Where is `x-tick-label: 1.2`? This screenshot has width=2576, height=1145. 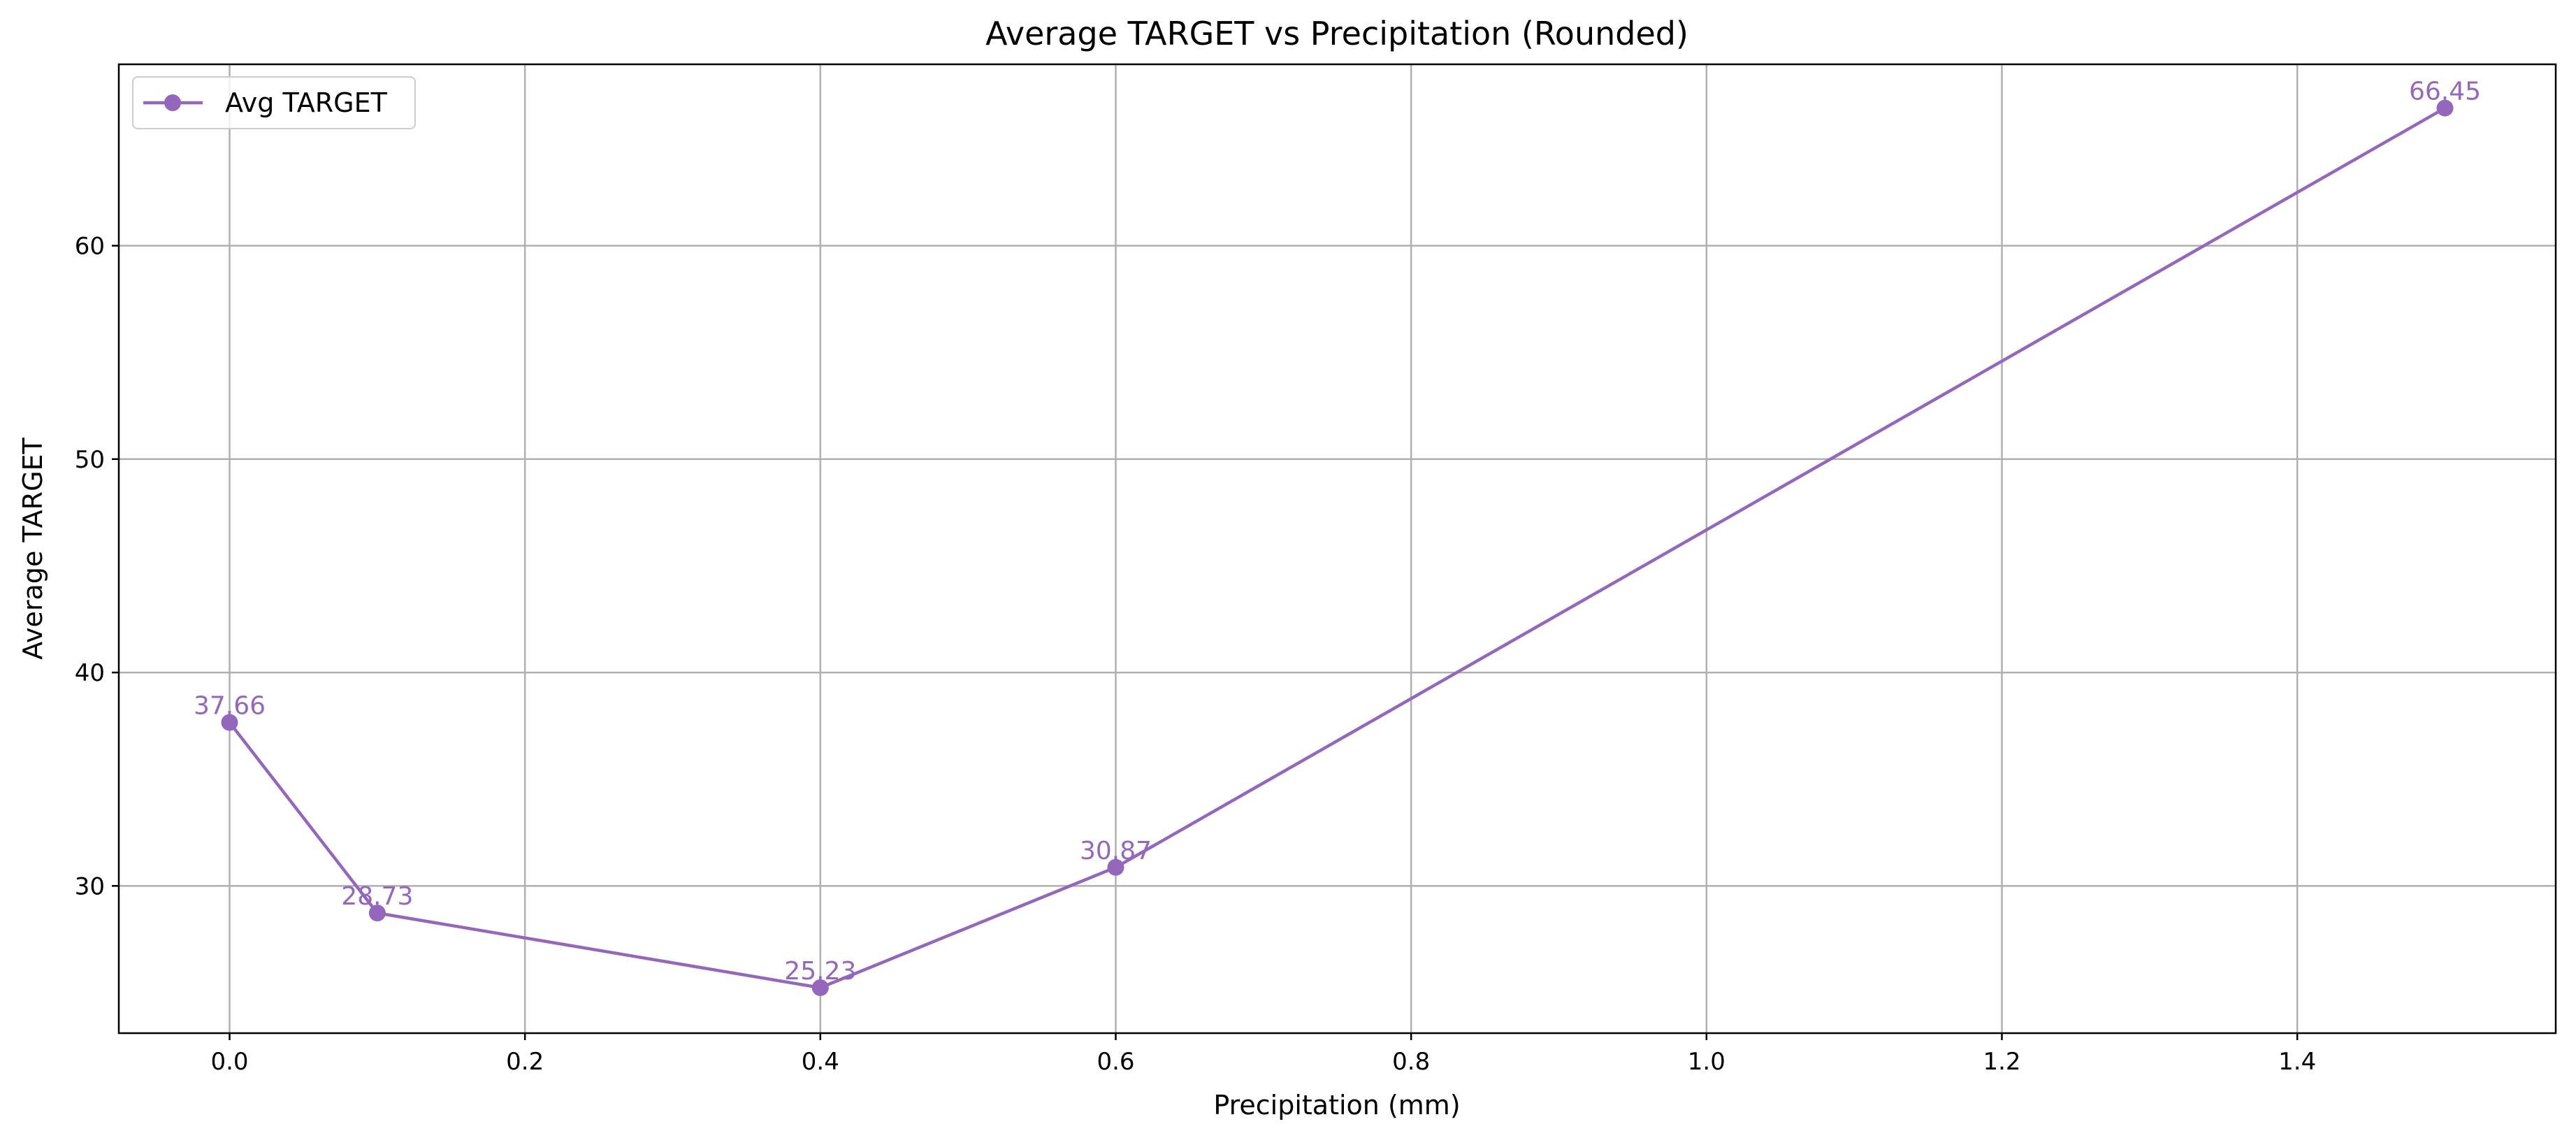 x-tick-label: 1.2 is located at coordinates (2002, 1062).